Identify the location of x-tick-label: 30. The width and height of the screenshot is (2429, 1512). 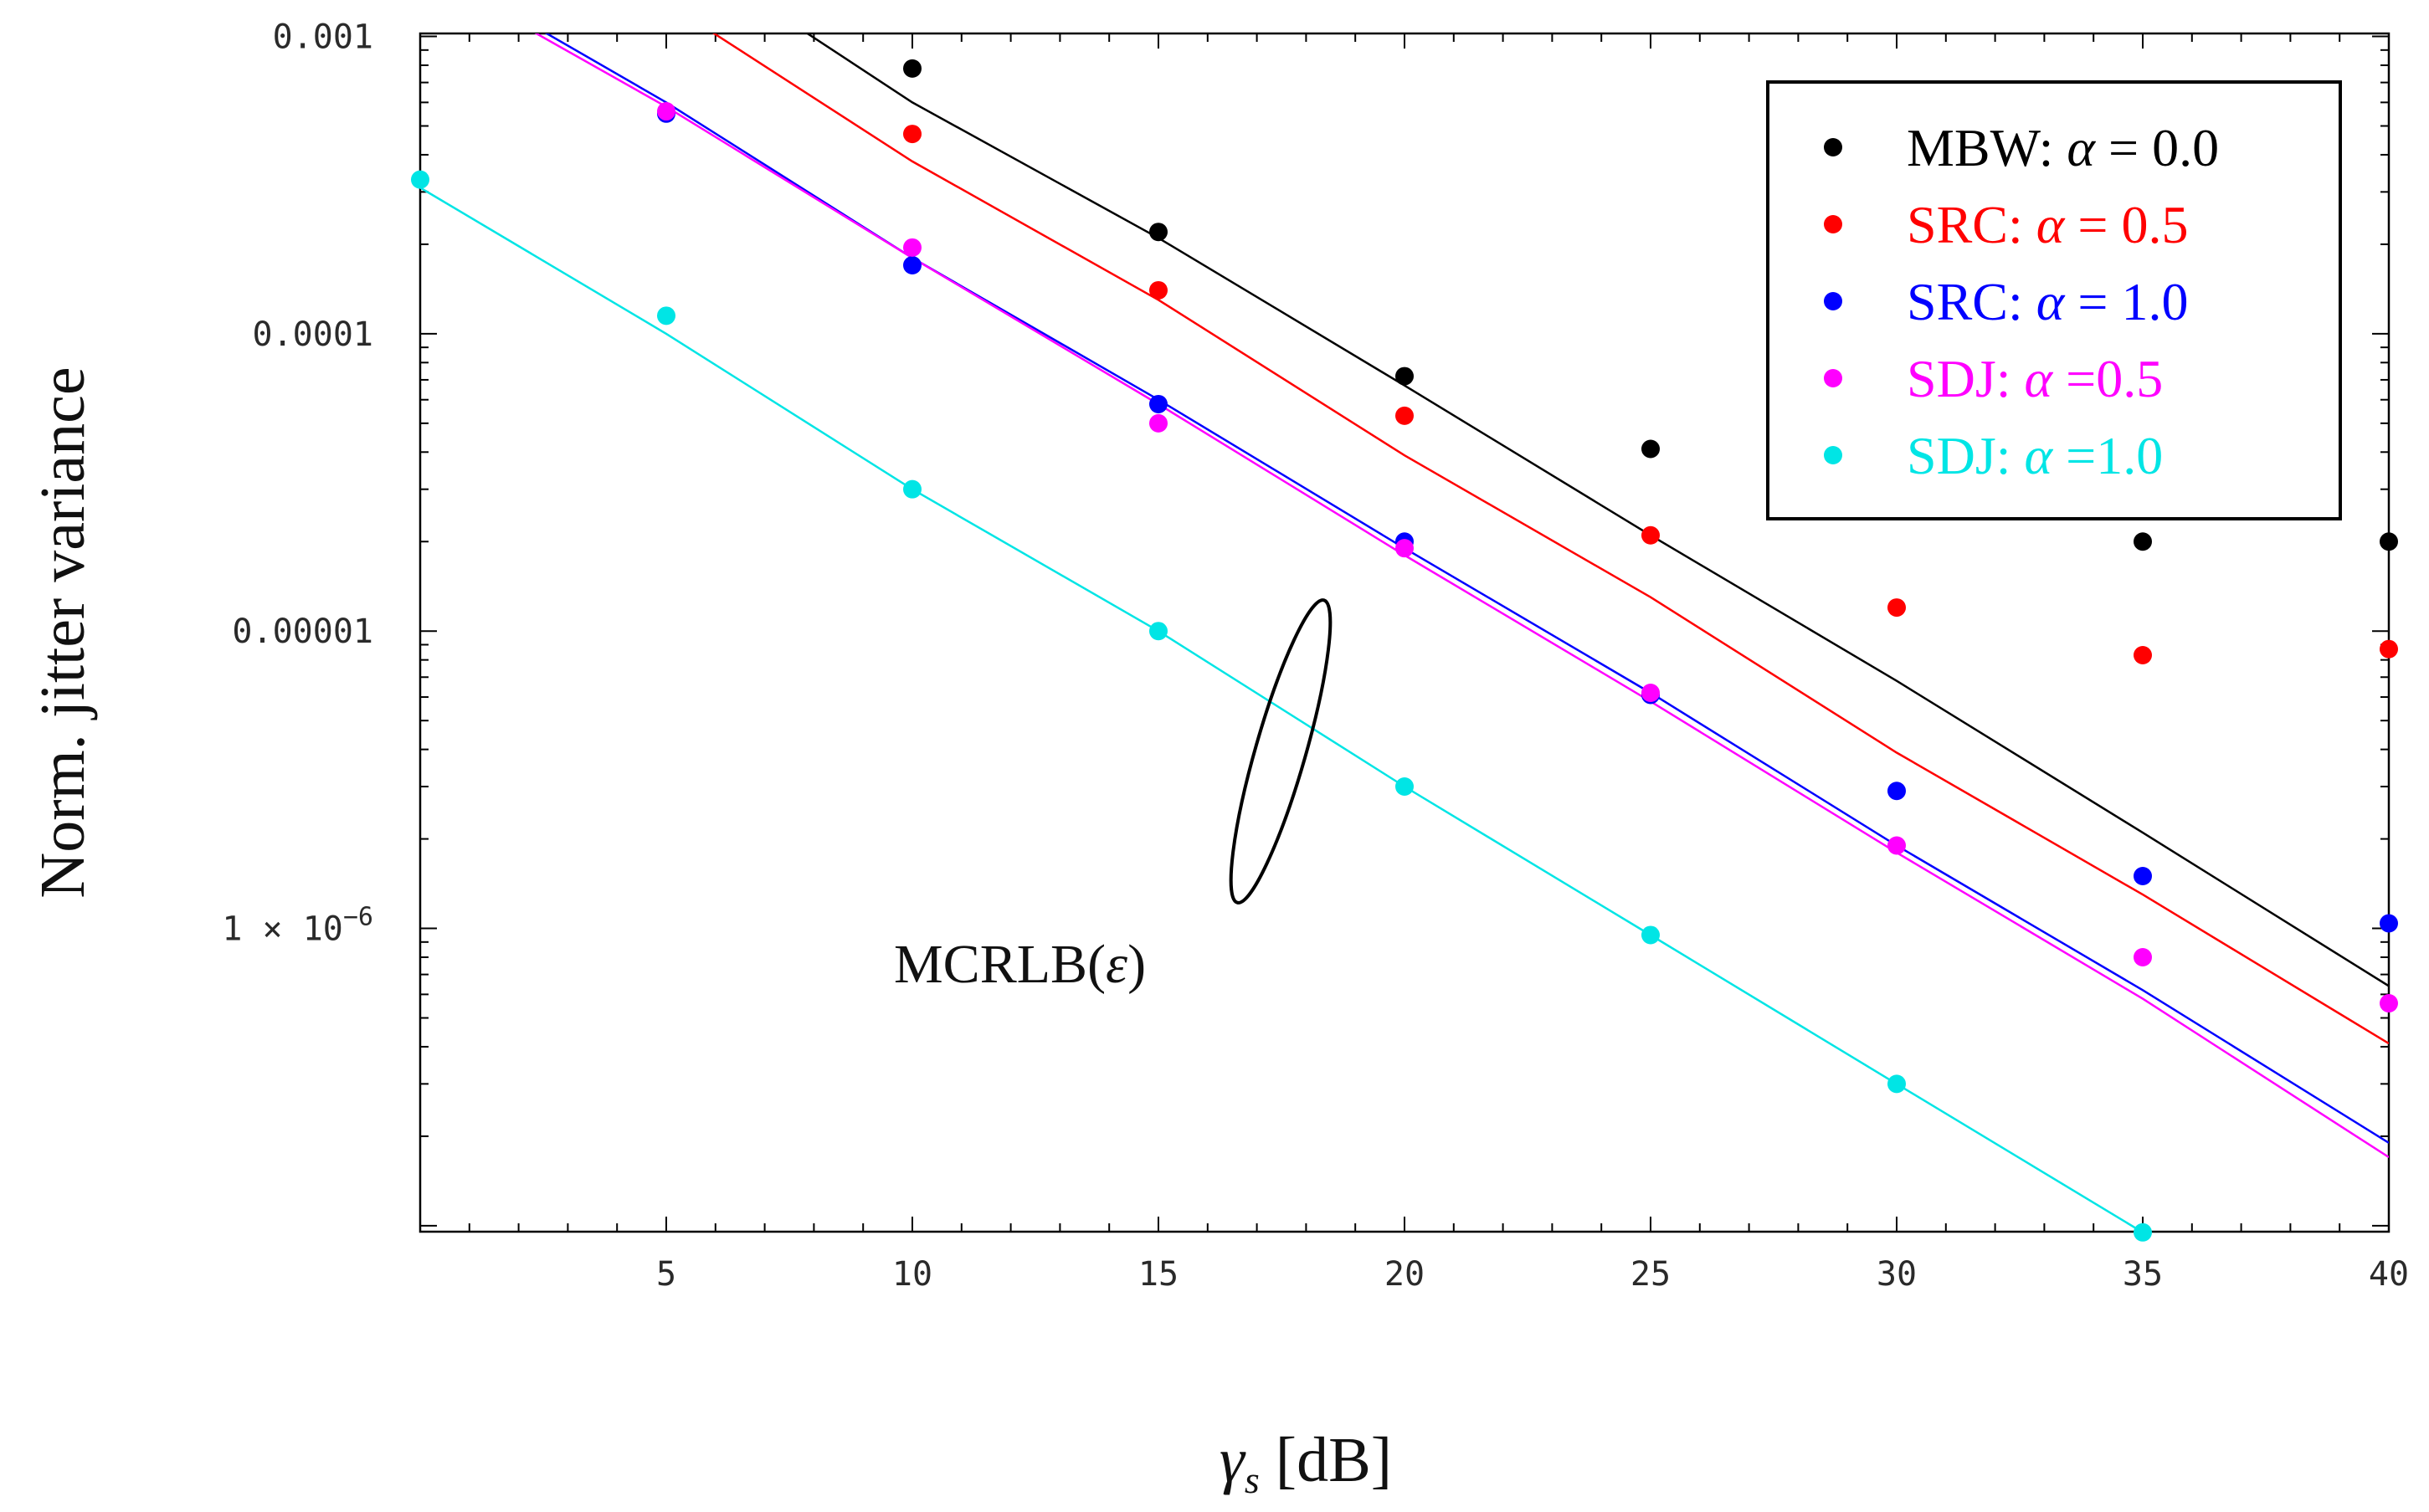
(1897, 1274).